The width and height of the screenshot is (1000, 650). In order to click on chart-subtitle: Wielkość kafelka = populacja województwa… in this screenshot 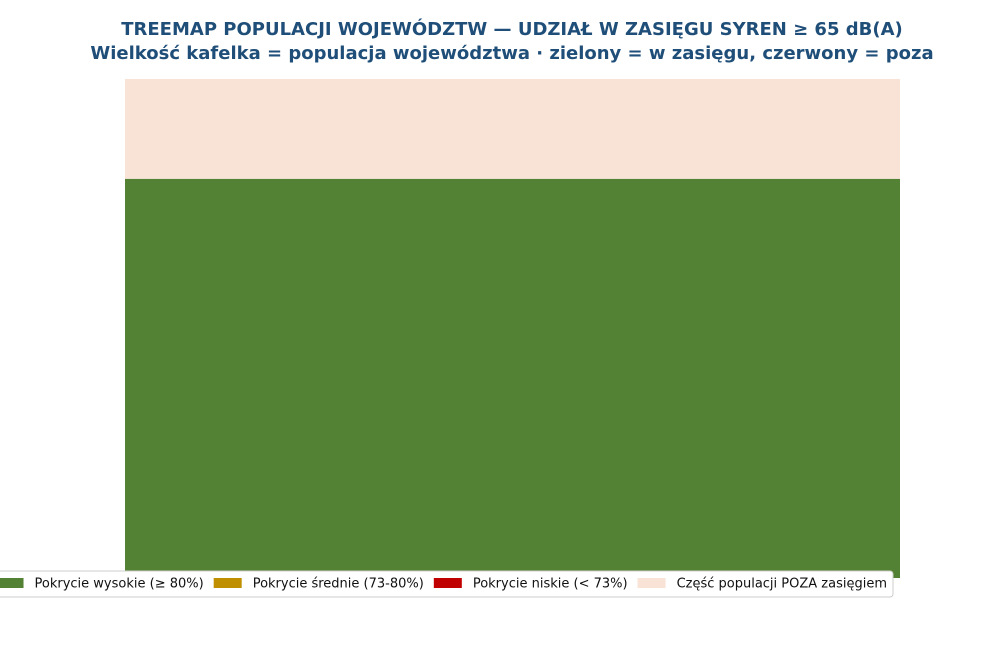, I will do `click(511, 53)`.